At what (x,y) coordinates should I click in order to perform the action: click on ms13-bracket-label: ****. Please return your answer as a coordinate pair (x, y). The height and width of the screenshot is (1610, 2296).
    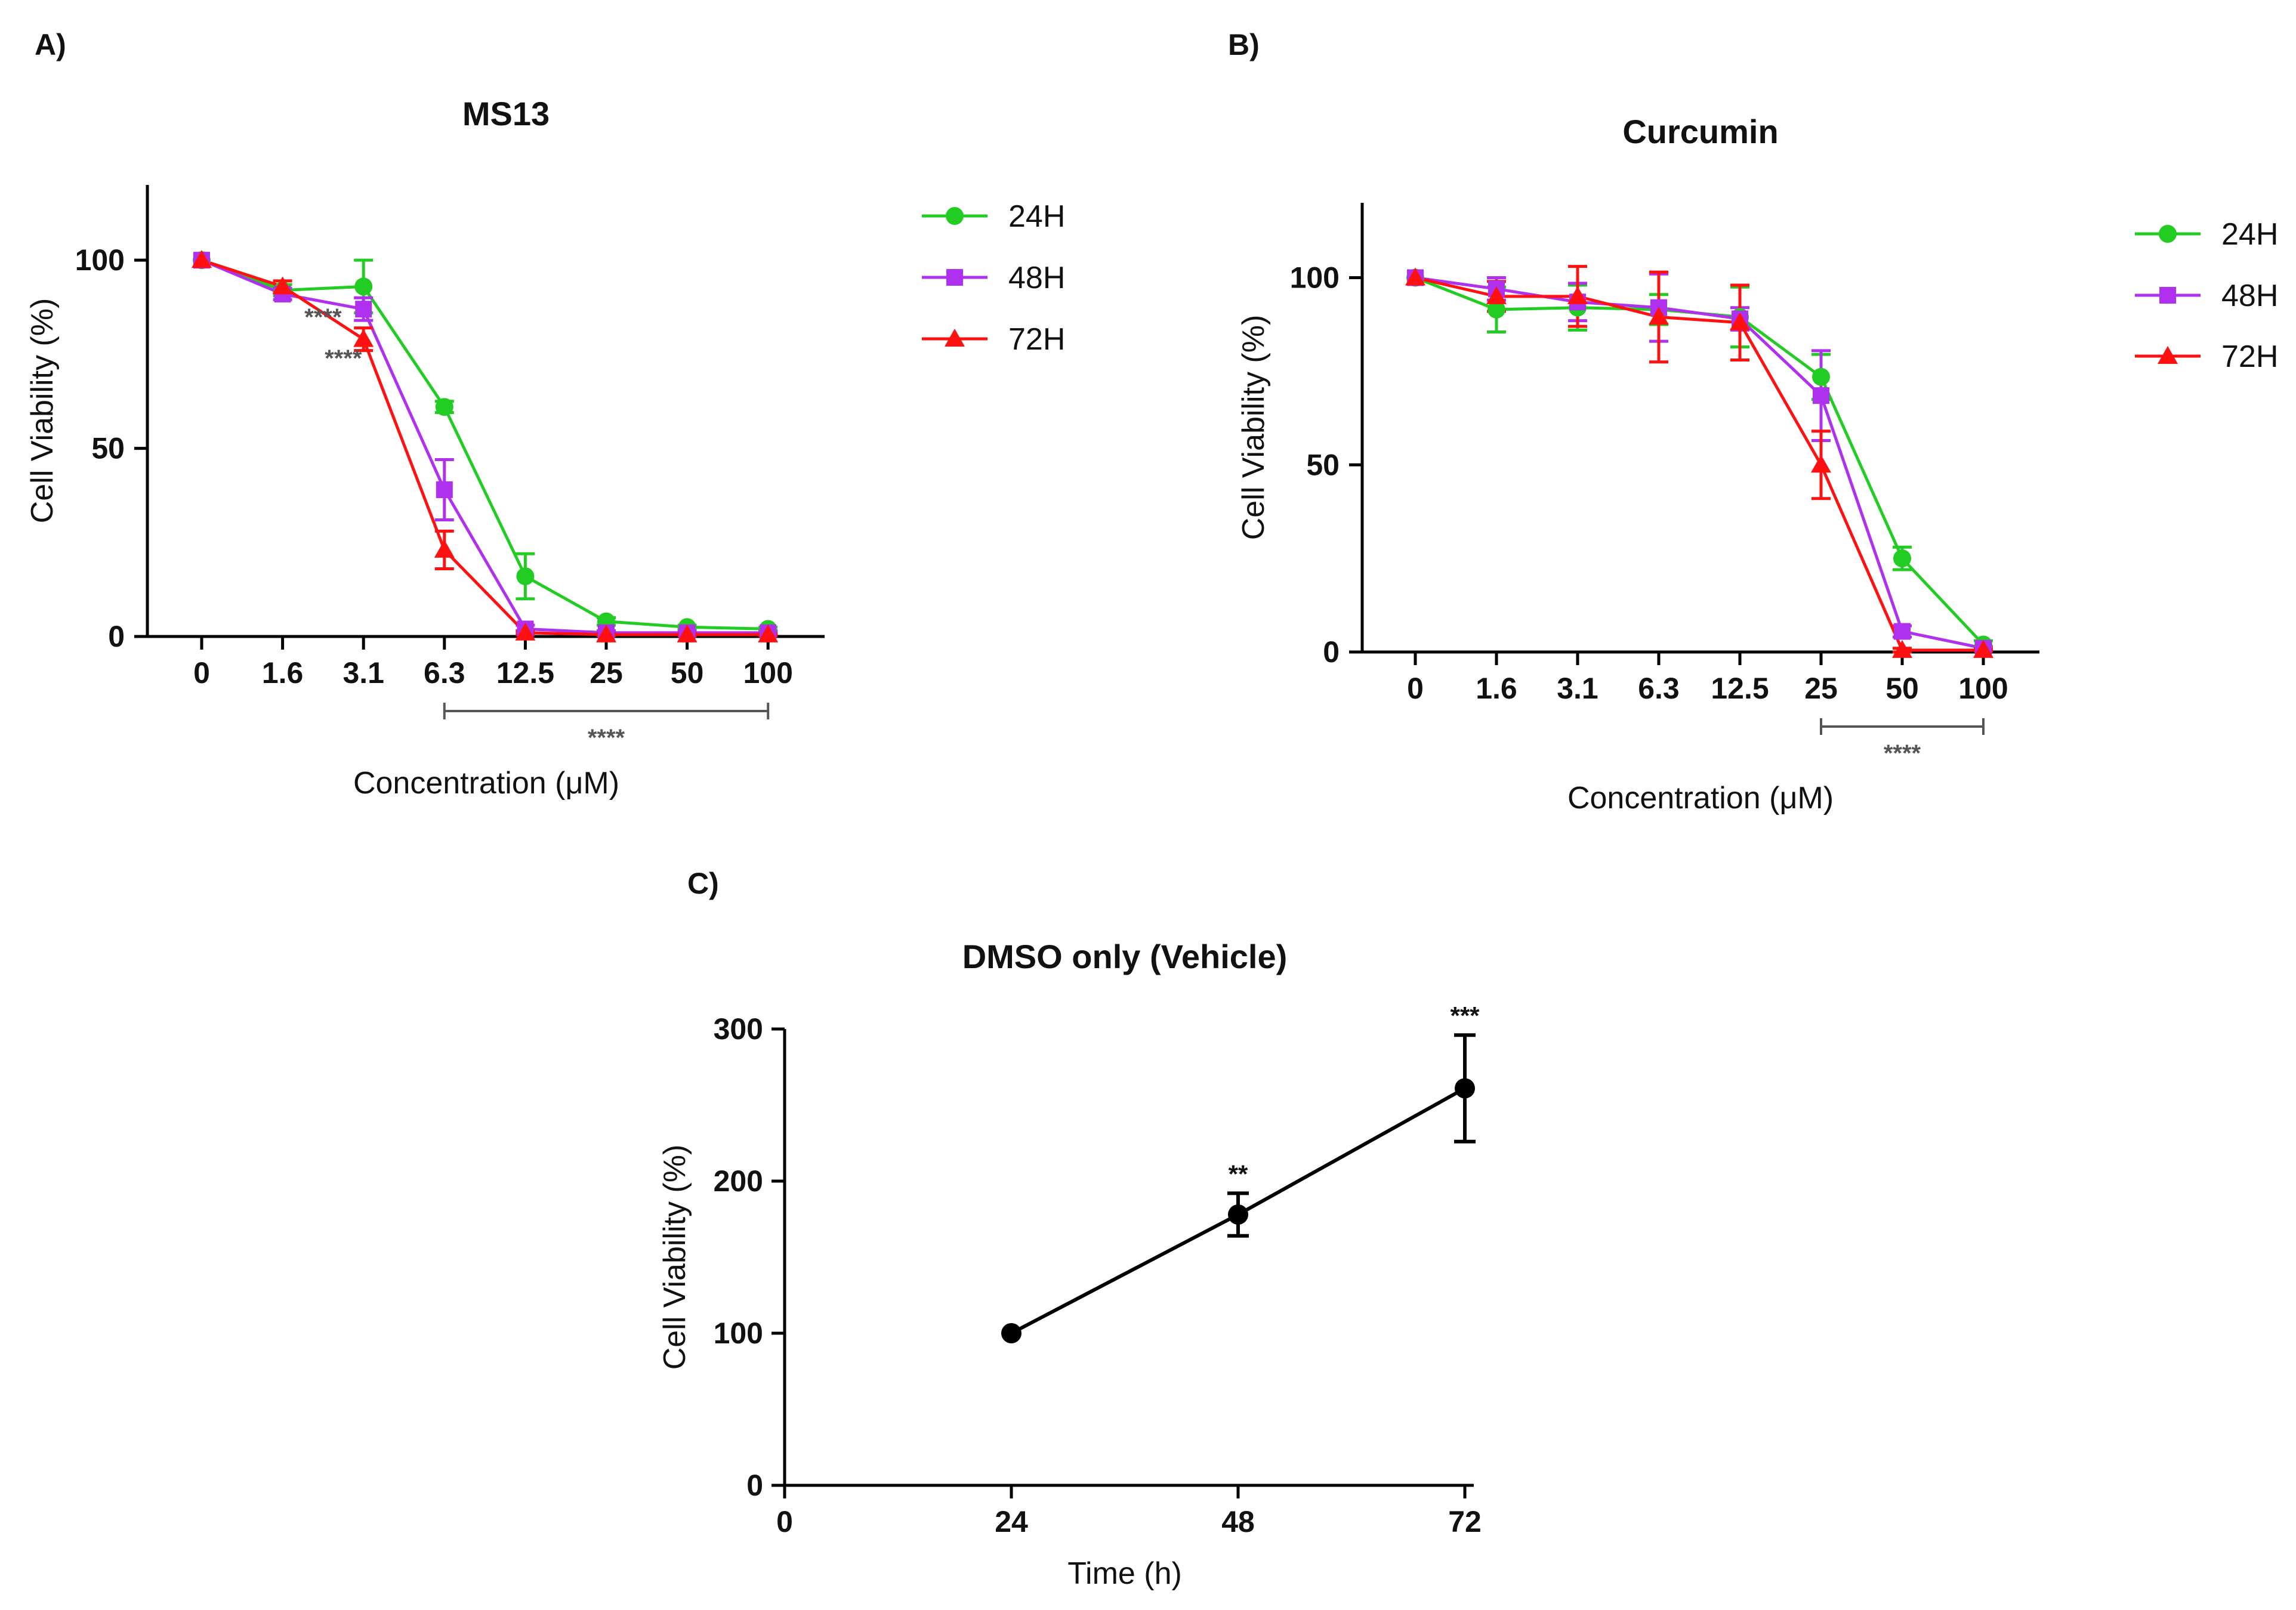
    Looking at the image, I should click on (606, 738).